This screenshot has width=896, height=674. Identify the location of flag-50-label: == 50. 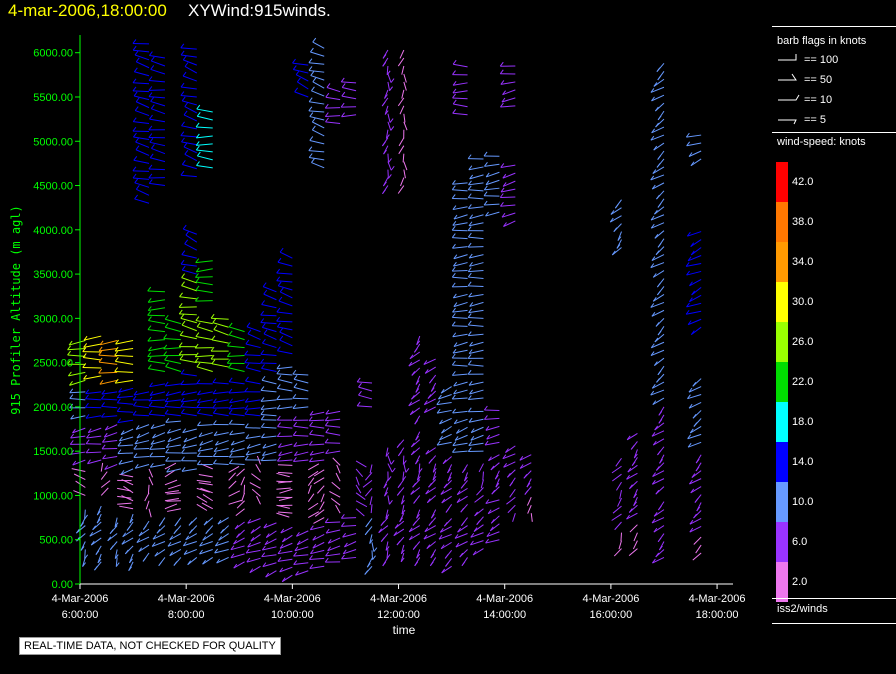
(818, 80).